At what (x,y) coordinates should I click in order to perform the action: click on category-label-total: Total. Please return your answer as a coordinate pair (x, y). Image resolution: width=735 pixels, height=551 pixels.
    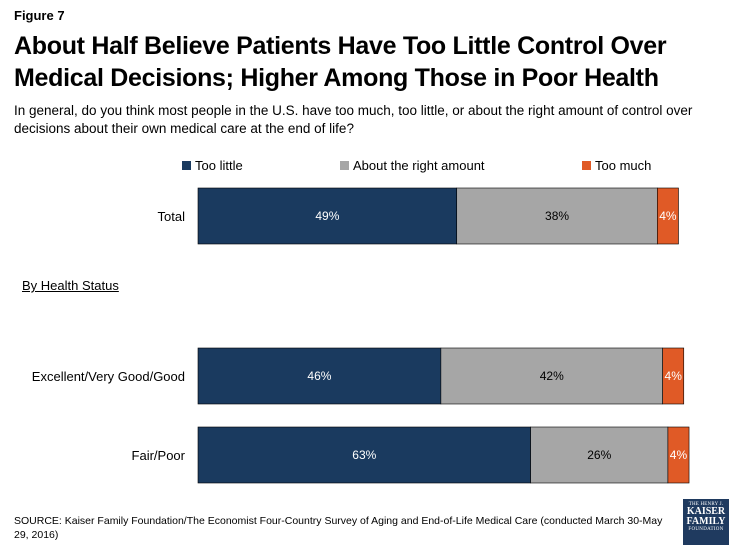
    Looking at the image, I should click on (172, 216).